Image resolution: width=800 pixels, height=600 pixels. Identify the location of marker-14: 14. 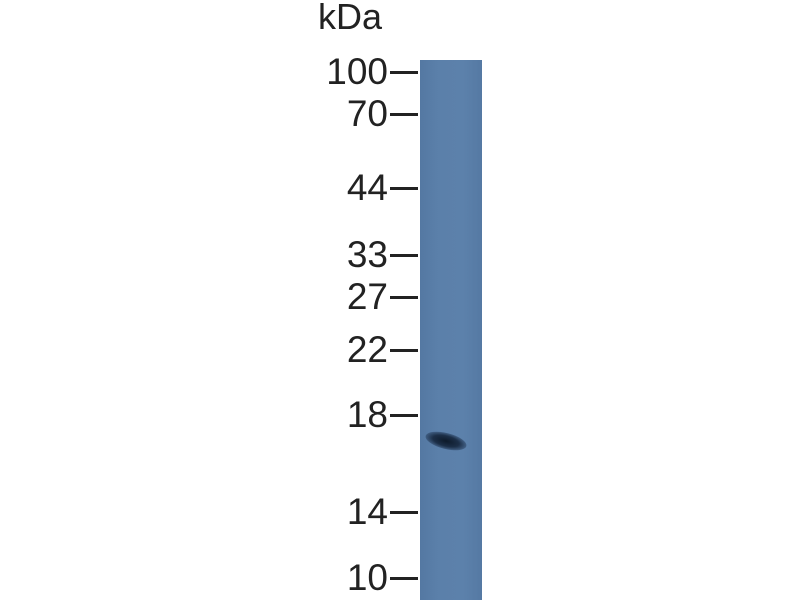
(335, 512).